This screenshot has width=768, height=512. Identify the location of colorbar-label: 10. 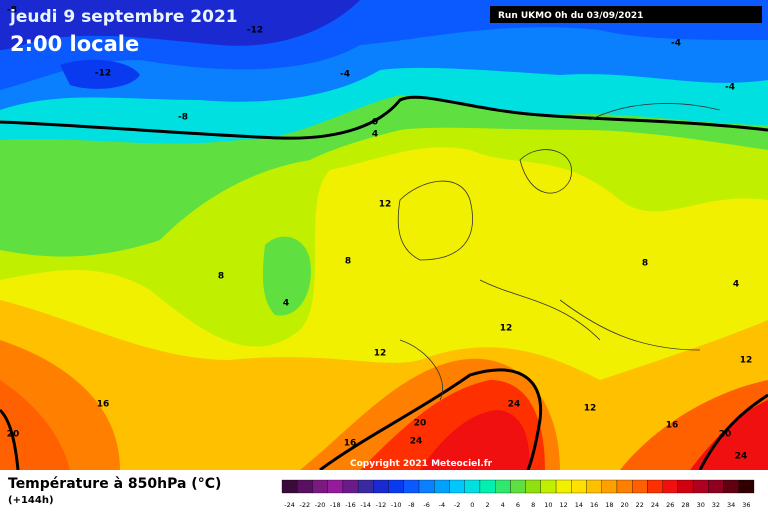
(548, 505).